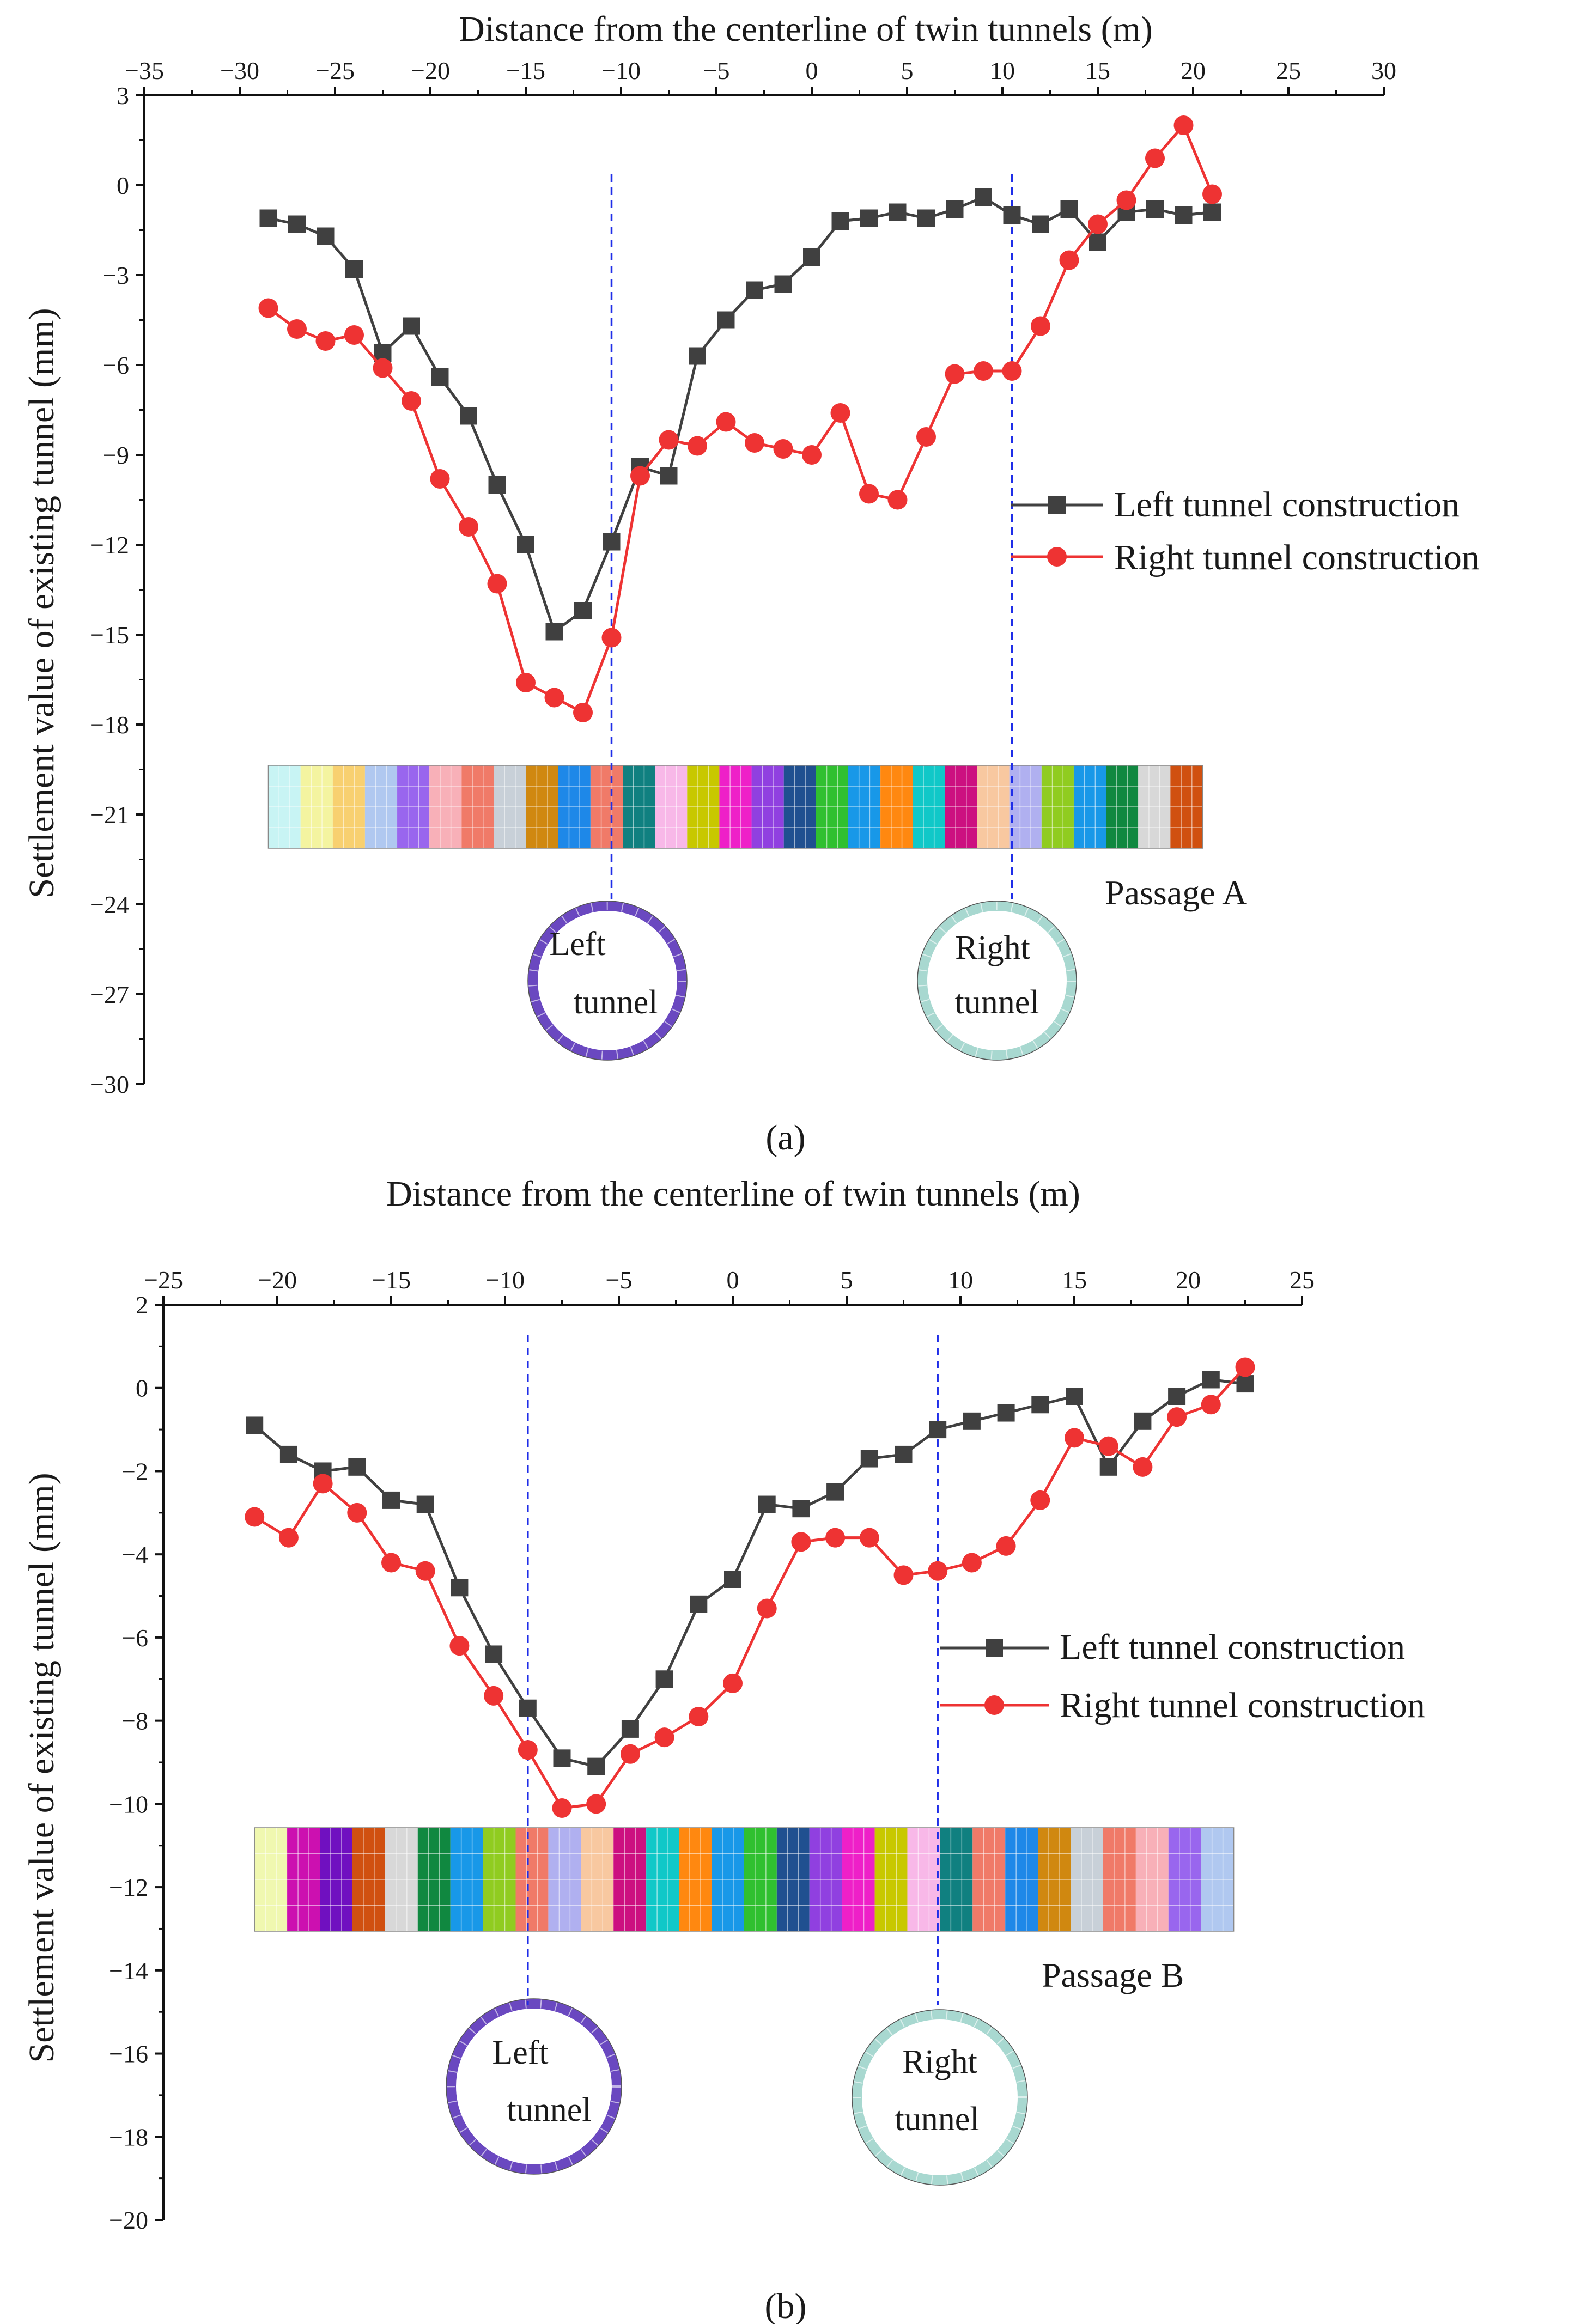 This screenshot has width=1575, height=2324. Describe the element at coordinates (735, 807) in the screenshot. I see `panel-a-passage-blocks` at that location.